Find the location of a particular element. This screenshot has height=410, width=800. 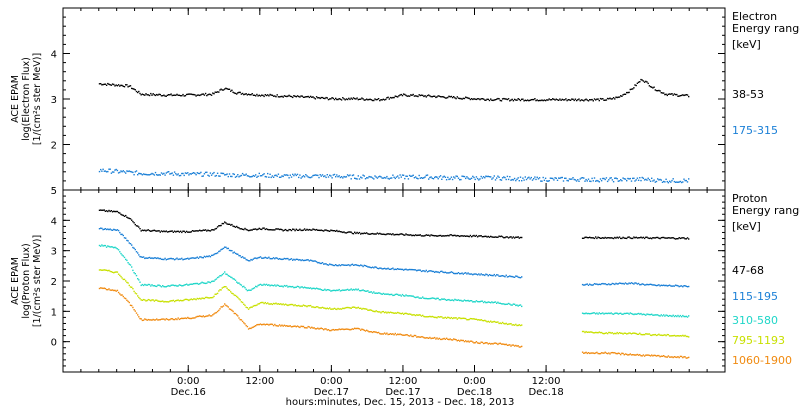

x-tick-label: 12:00 is located at coordinates (403, 381).